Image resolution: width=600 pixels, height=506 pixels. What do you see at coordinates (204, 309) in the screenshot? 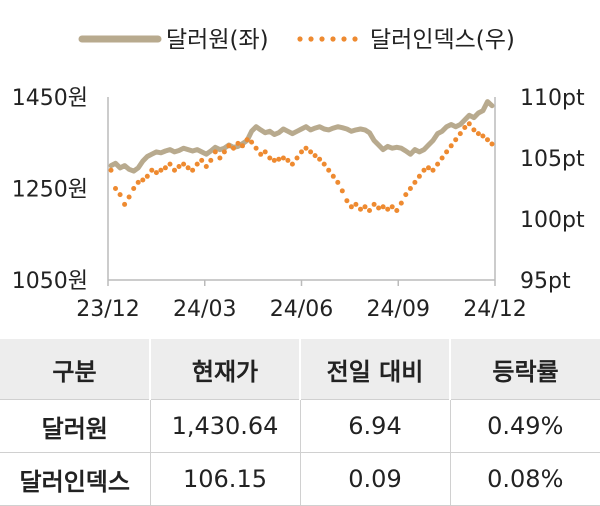
I see `x-tick-label: 24/03` at bounding box center [204, 309].